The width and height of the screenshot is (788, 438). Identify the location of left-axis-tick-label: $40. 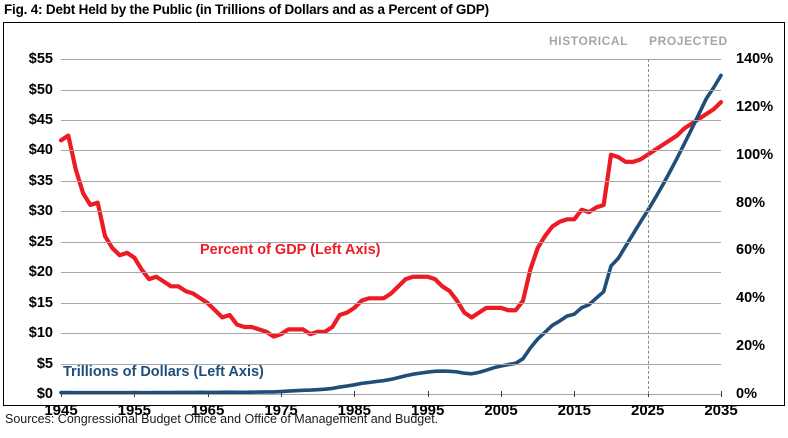
(40, 150).